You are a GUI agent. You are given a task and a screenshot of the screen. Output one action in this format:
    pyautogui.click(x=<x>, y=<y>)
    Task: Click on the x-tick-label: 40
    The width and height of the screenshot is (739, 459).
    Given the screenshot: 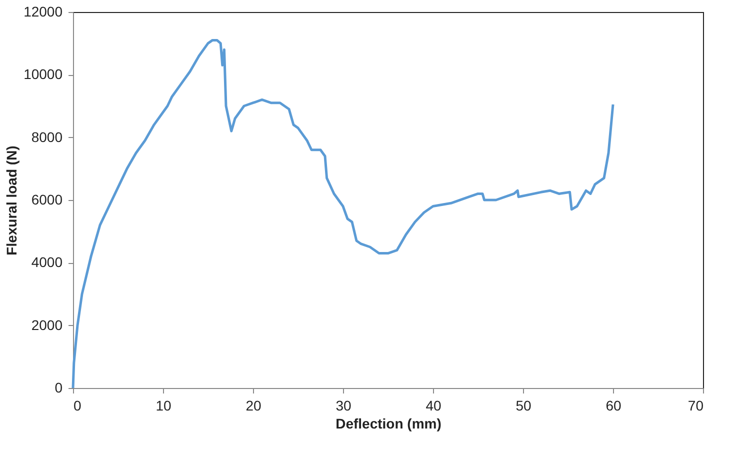 What is the action you would take?
    pyautogui.click(x=434, y=406)
    